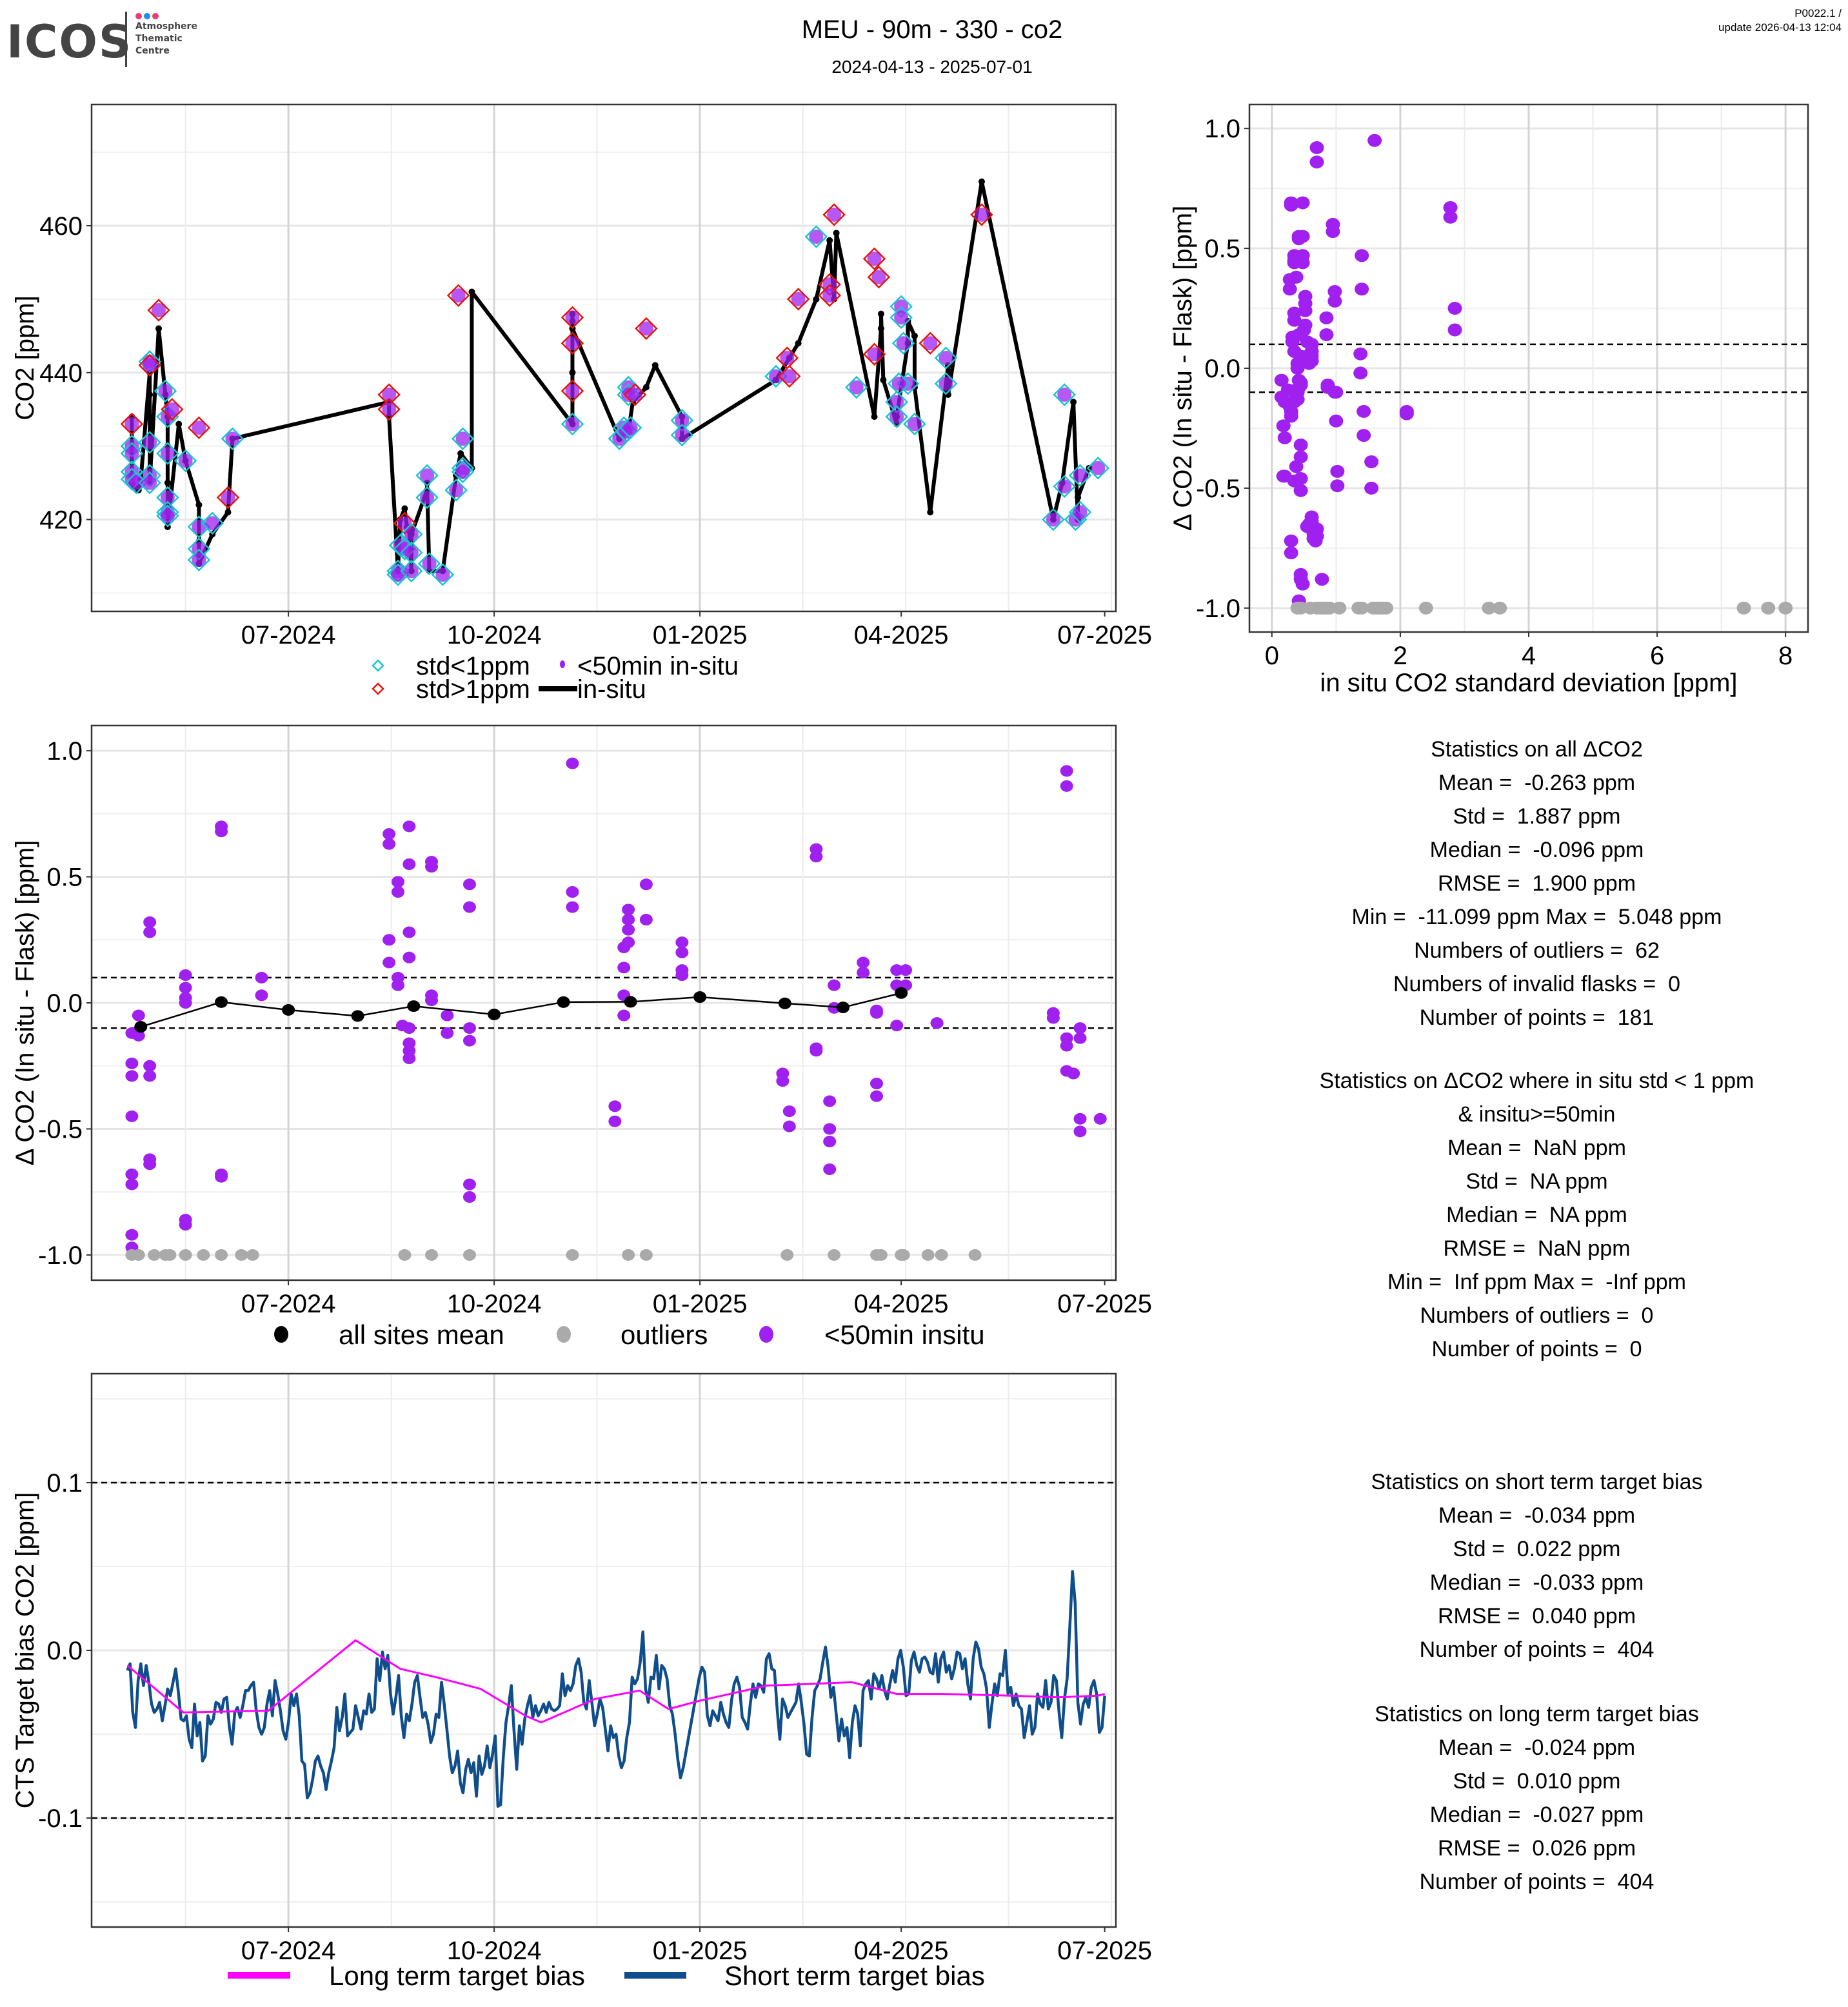  Describe the element at coordinates (61, 226) in the screenshot. I see `y-tick-label: 460` at that location.